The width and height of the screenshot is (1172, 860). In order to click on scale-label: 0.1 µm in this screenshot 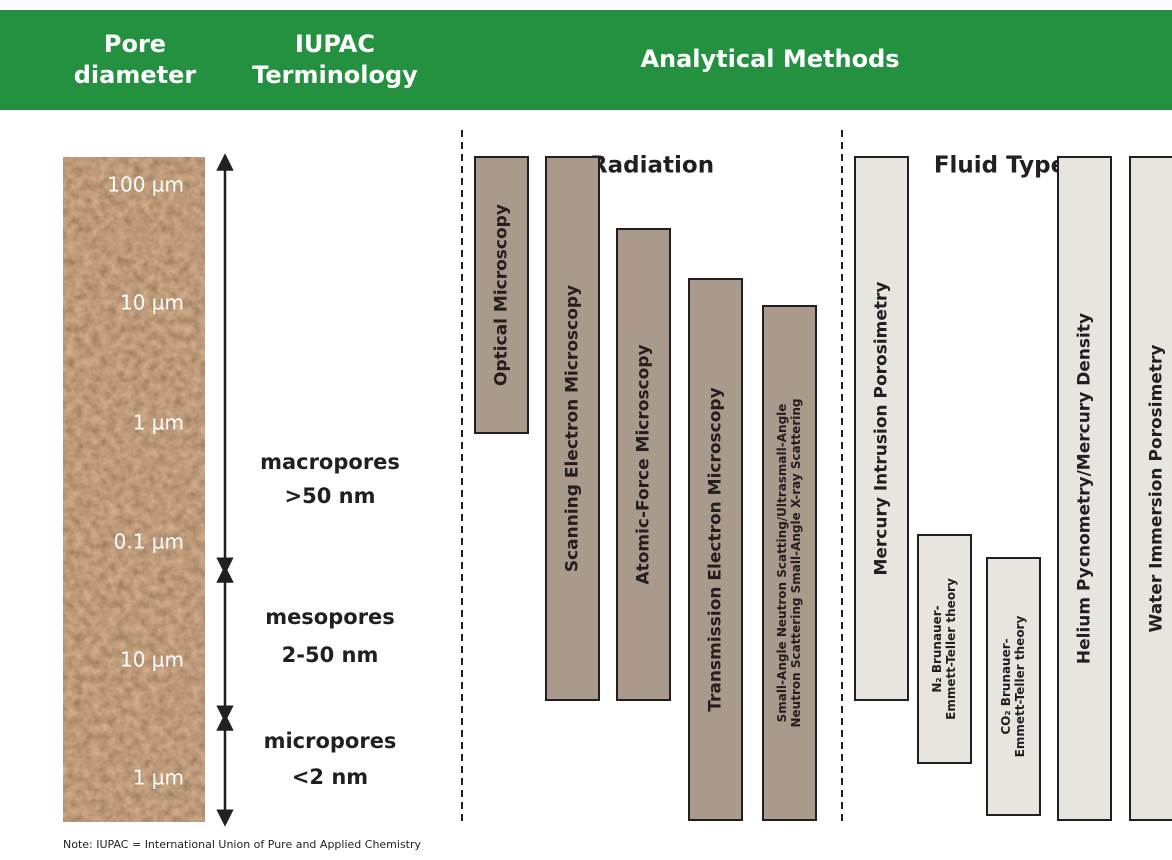, I will do `click(149, 542)`.